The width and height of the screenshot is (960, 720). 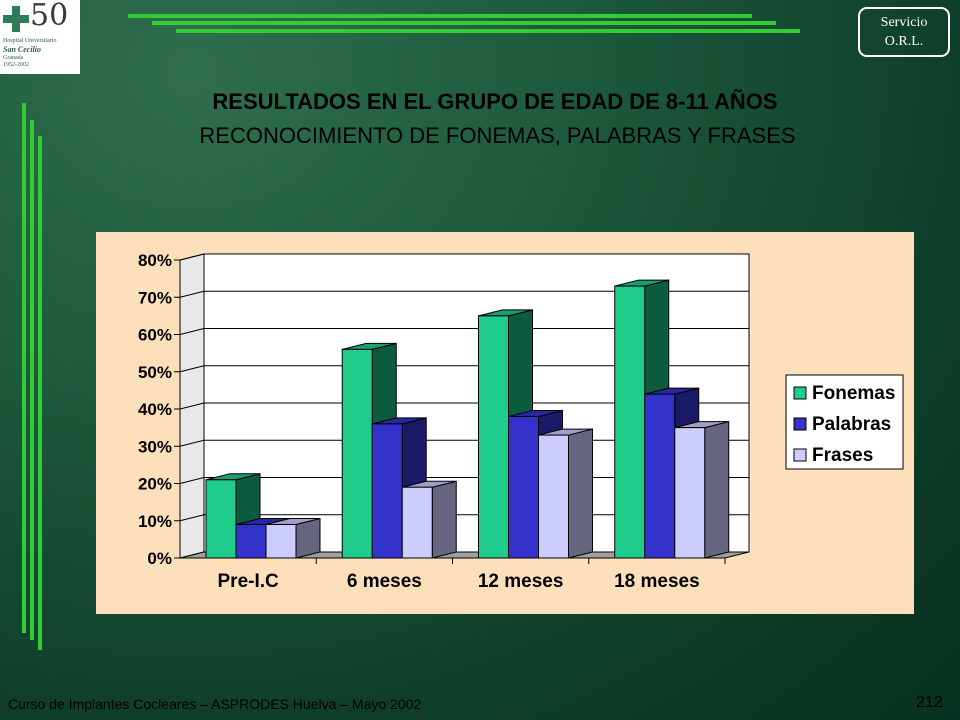 I want to click on service-badge: Servicio O.R.L., so click(x=904, y=32).